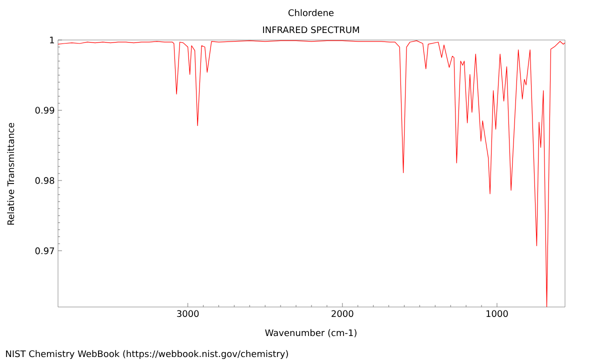  Describe the element at coordinates (147, 354) in the screenshot. I see `text: NIST Chemistry WebBook (https://webbook.nist.gov/chemistry)` at that location.